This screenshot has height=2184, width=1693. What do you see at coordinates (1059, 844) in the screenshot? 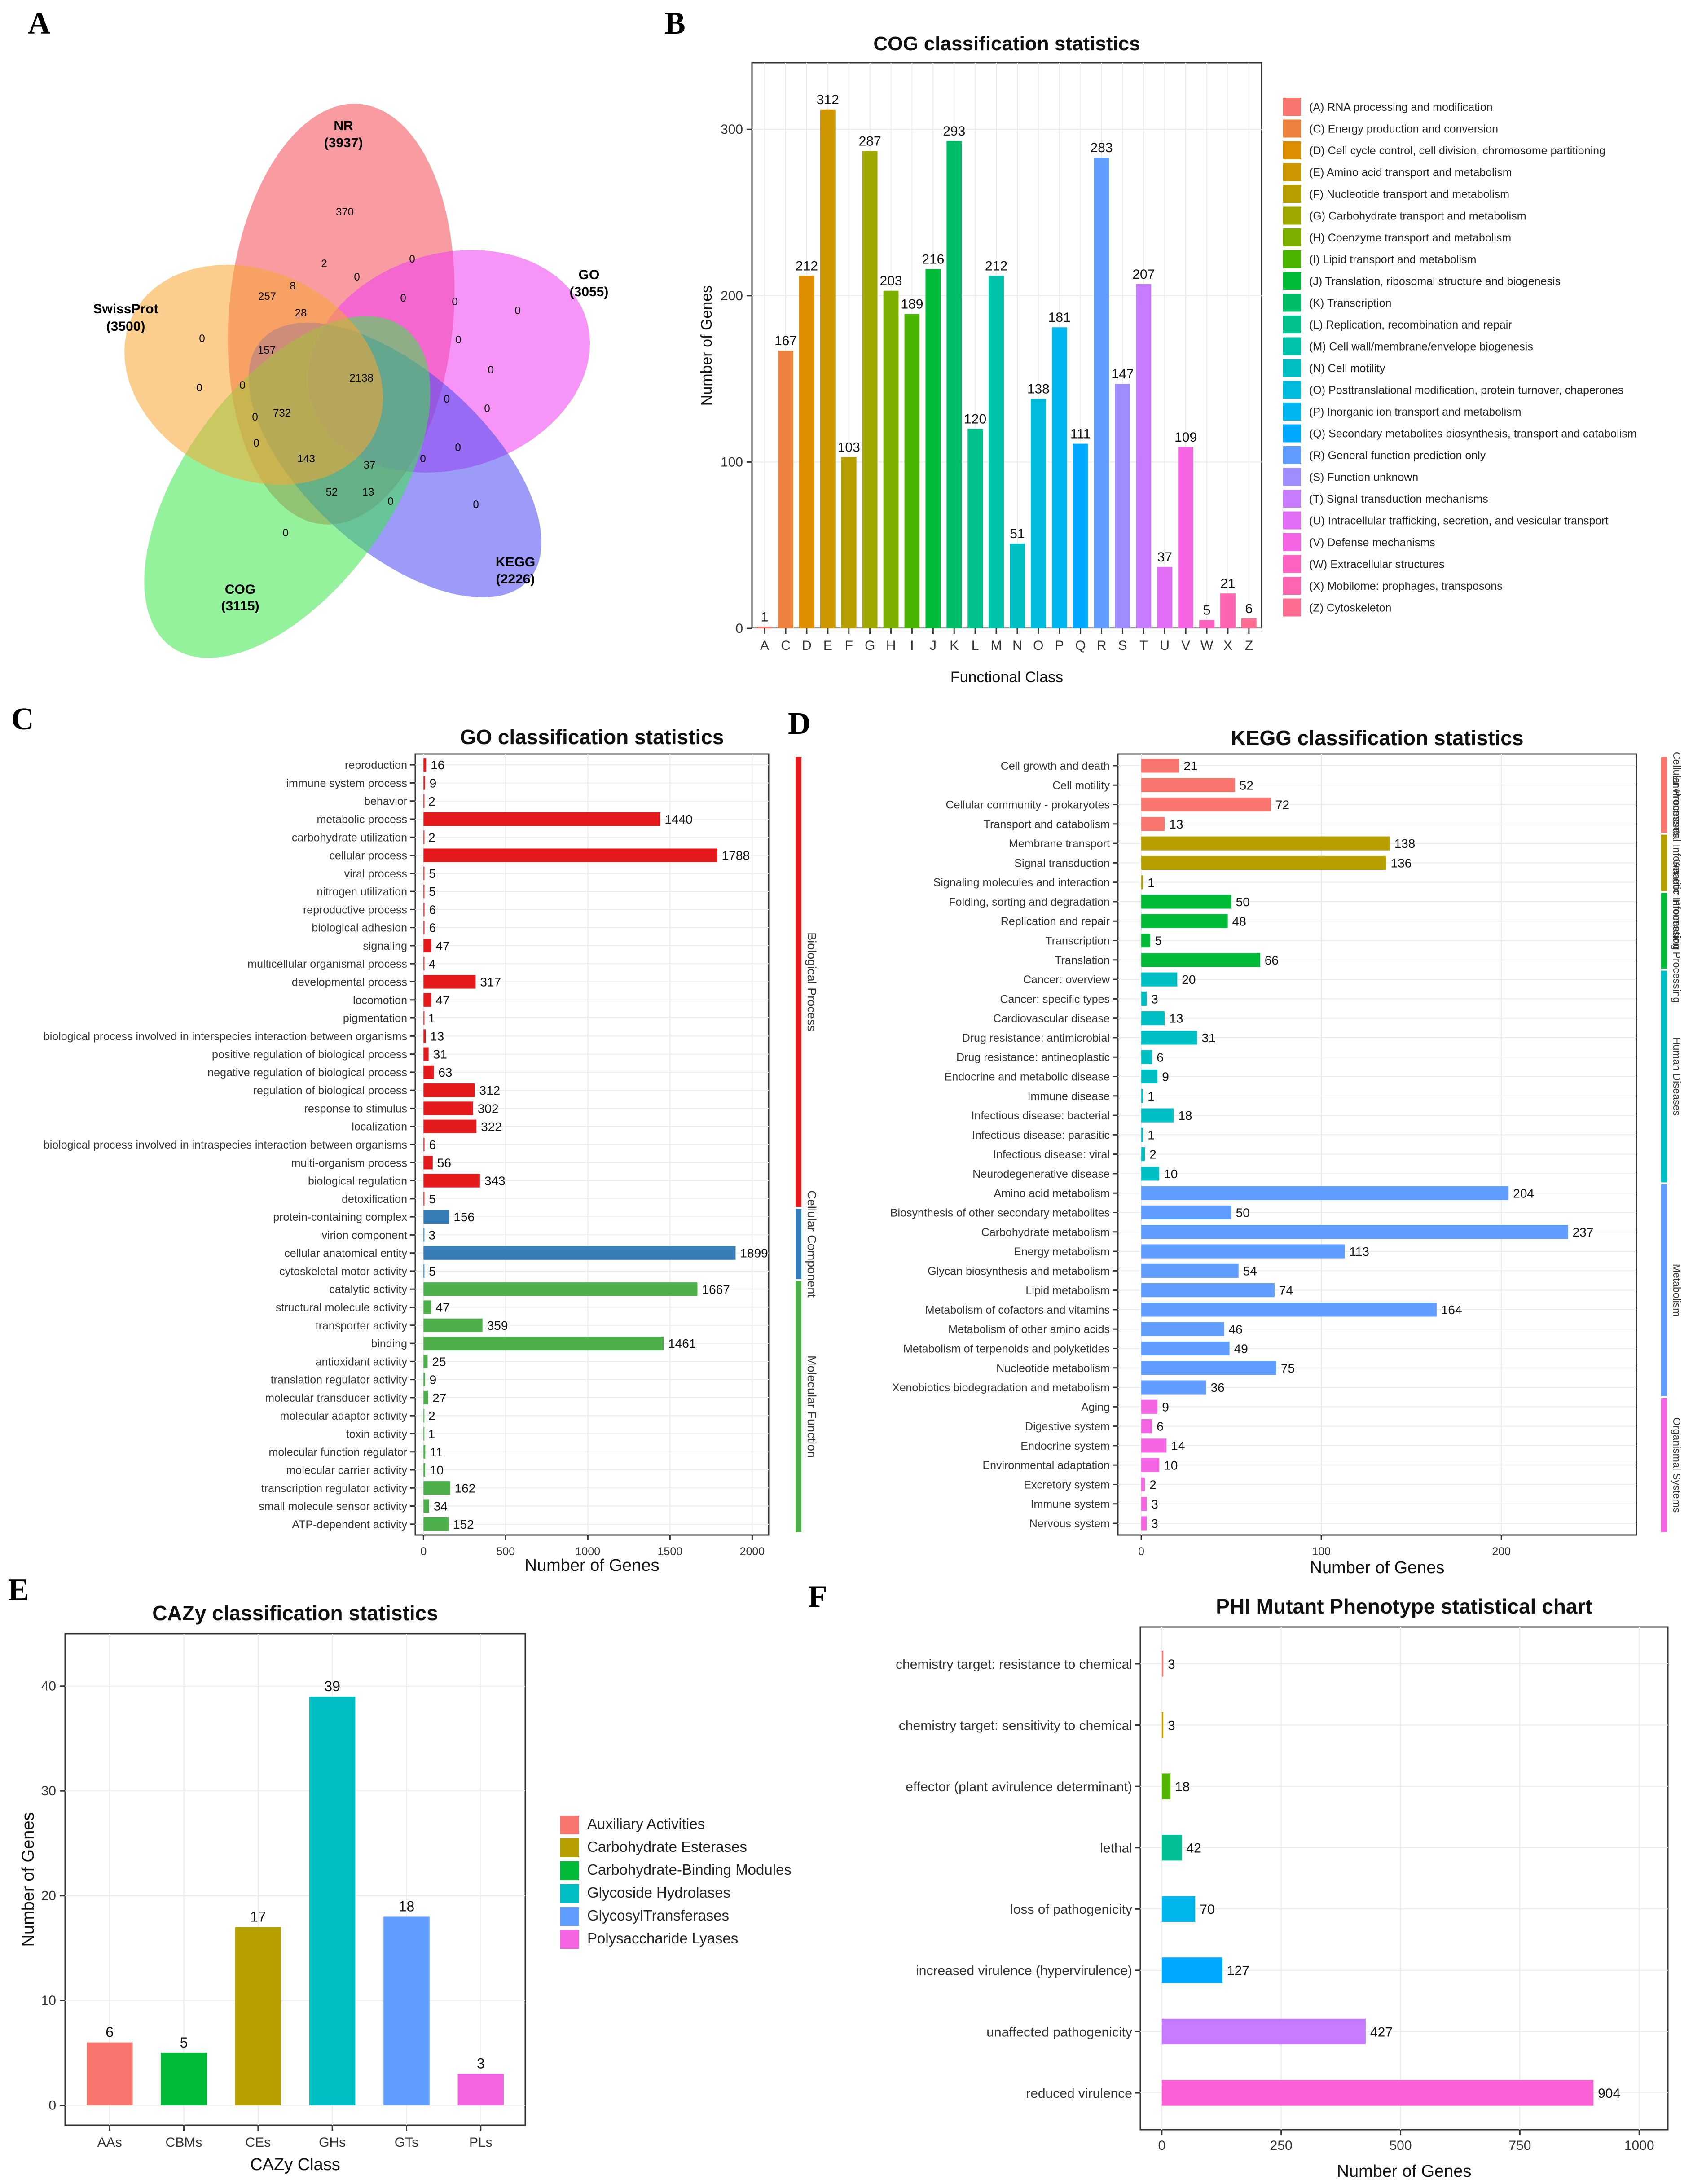
I see `y-tick-label: Membrane transport` at bounding box center [1059, 844].